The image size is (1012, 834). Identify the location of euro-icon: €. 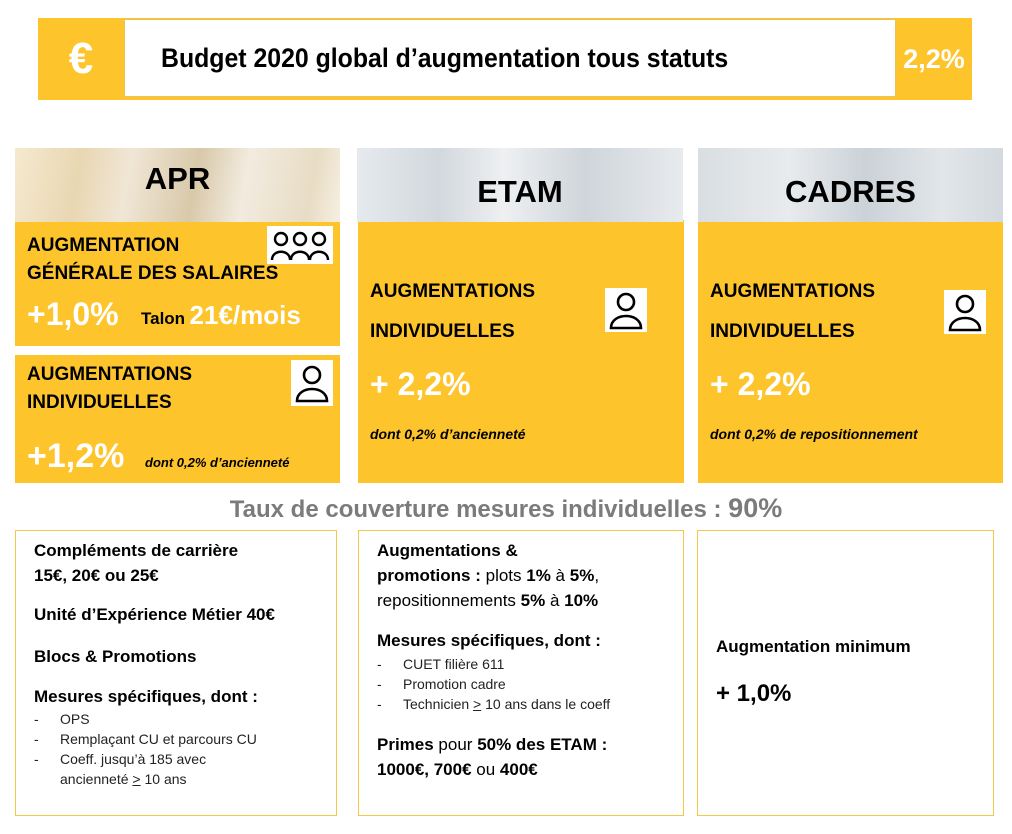
(81, 58).